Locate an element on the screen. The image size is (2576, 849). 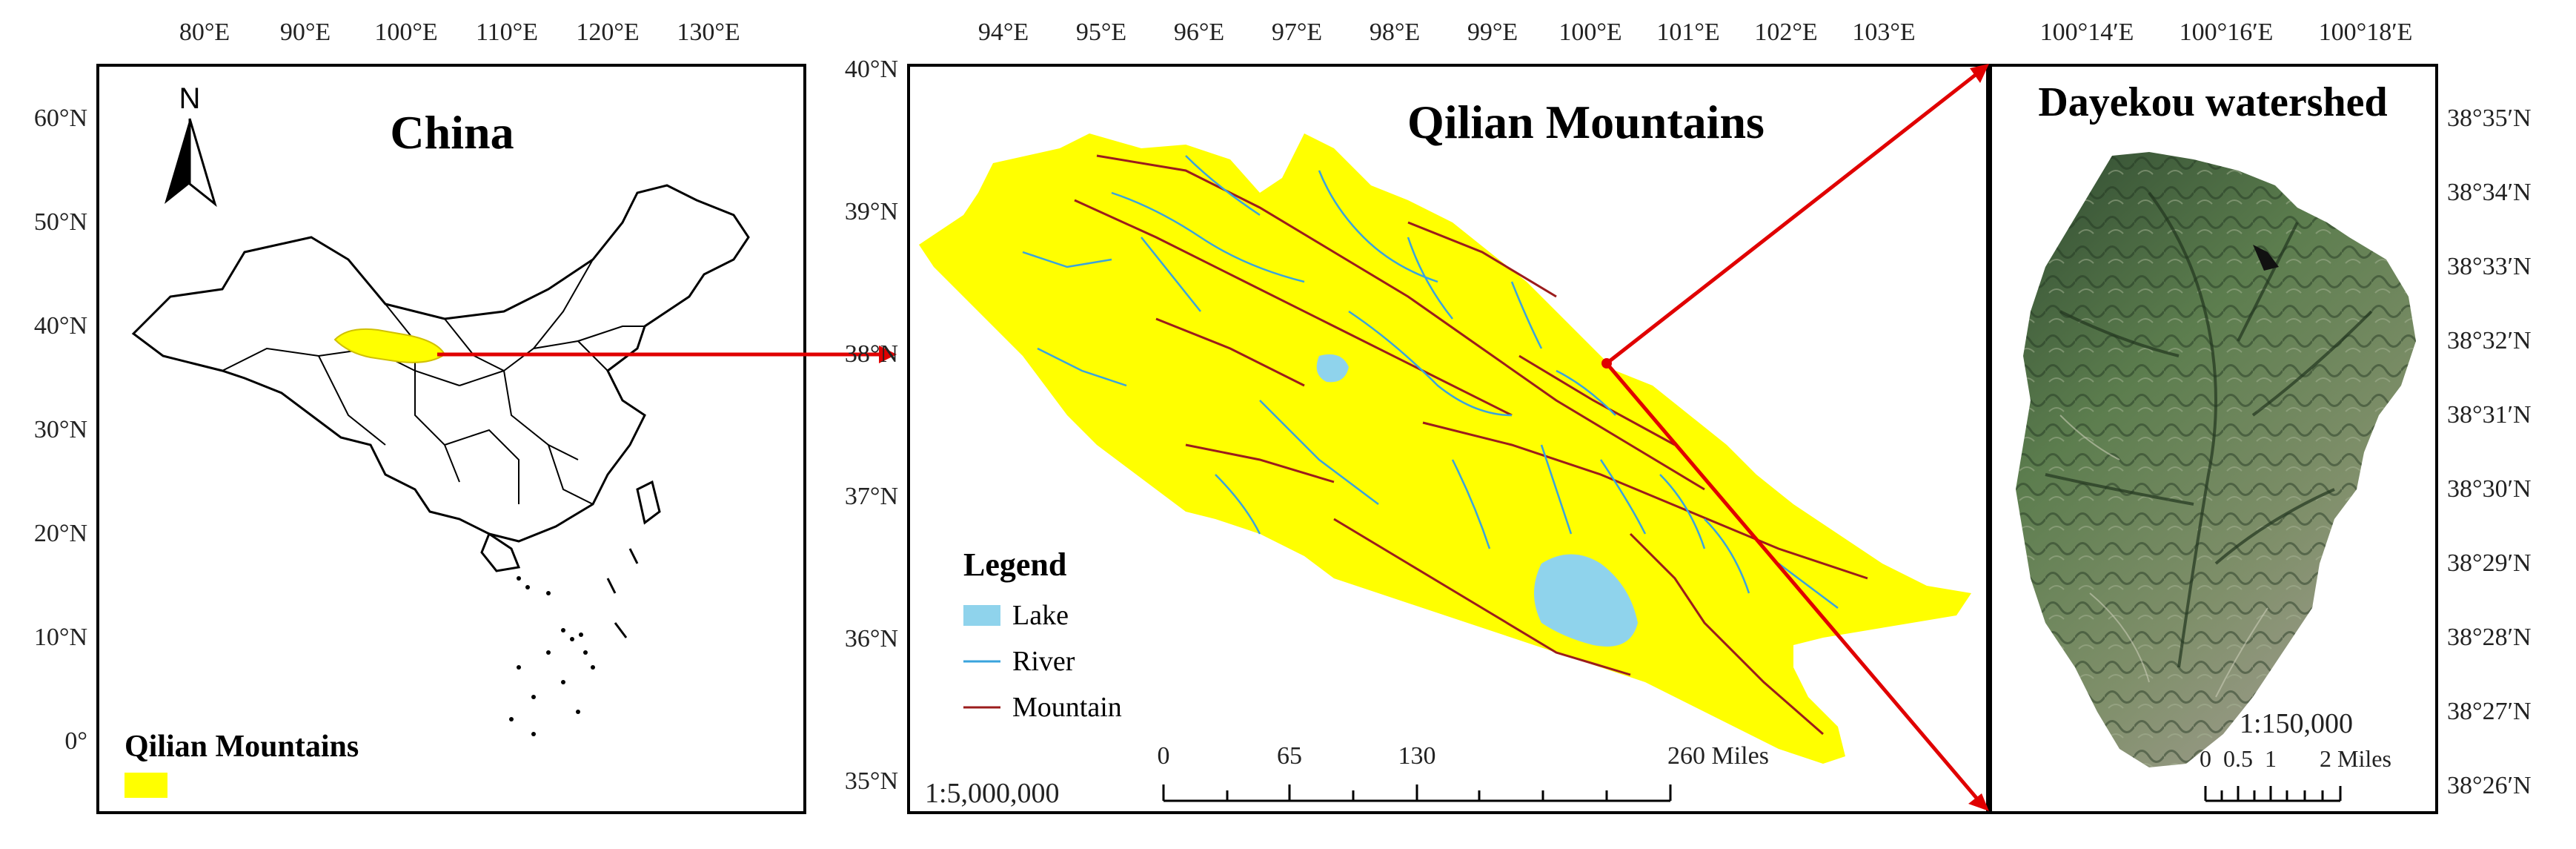
lat-tick: 38°34′N is located at coordinates (2489, 192).